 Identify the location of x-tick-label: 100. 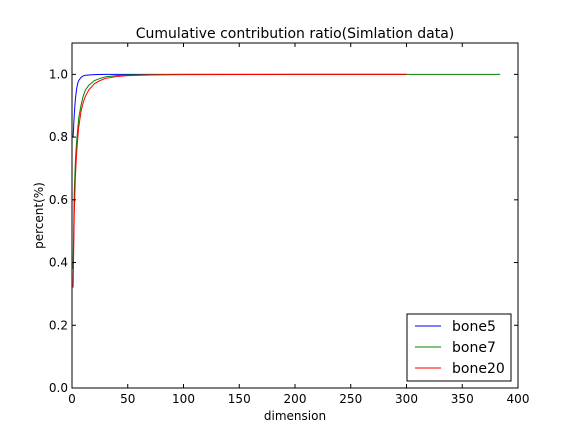
(183, 399).